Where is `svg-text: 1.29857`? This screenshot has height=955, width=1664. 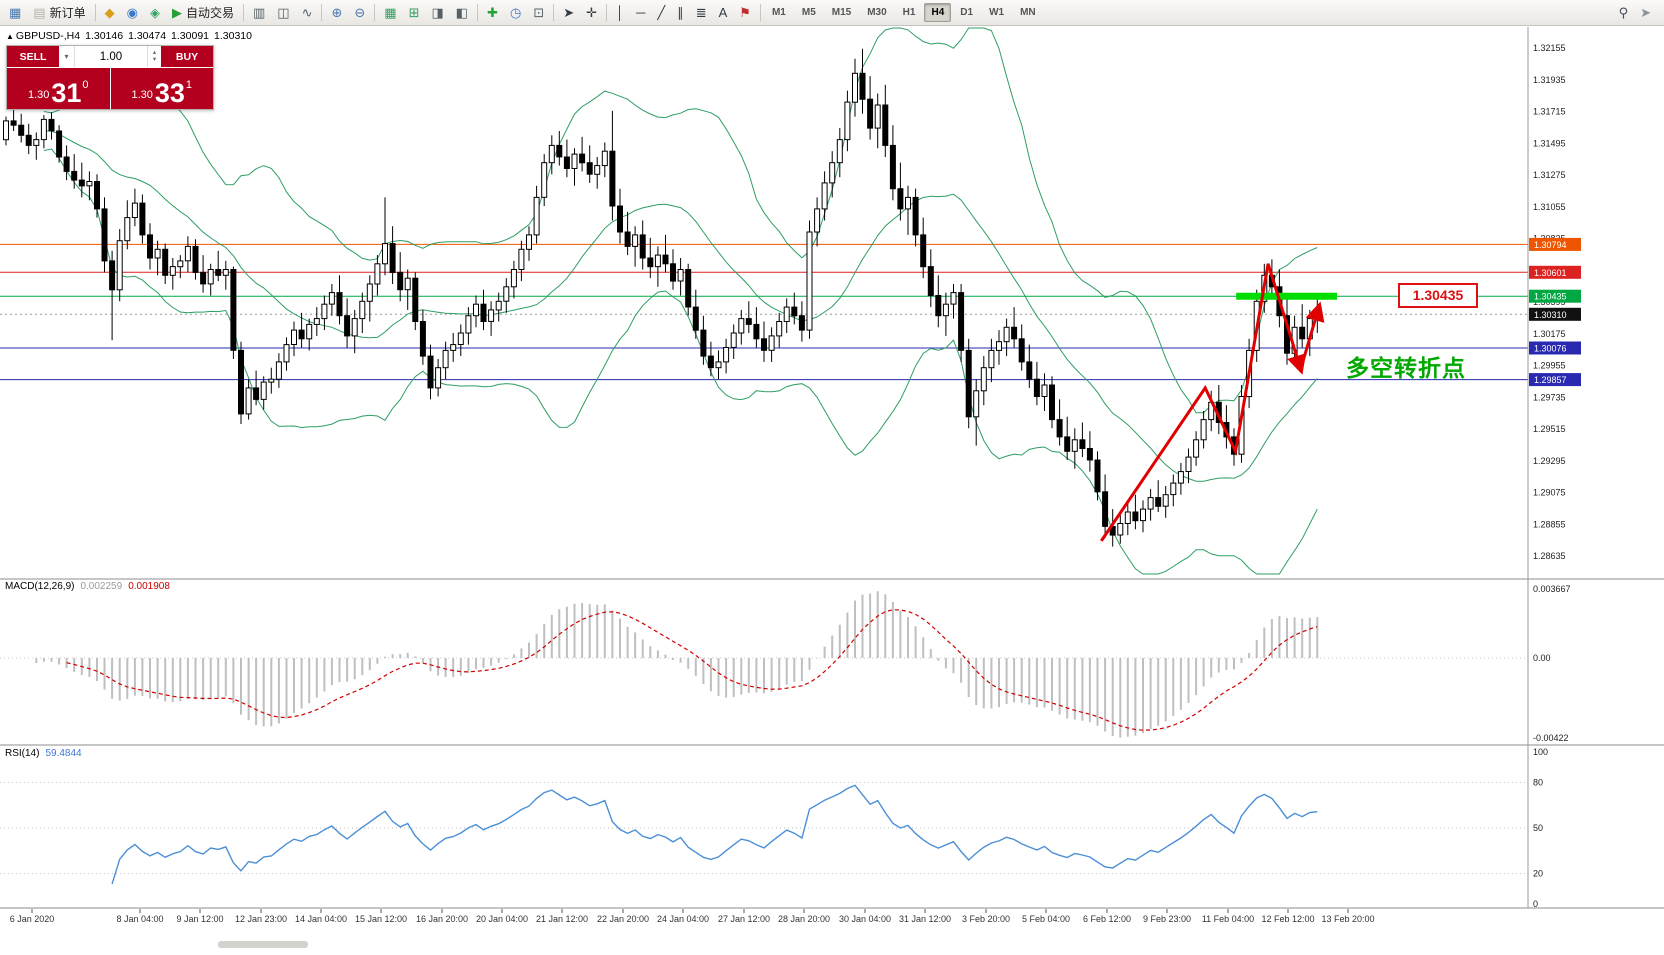
svg-text: 1.29857 is located at coordinates (1550, 380).